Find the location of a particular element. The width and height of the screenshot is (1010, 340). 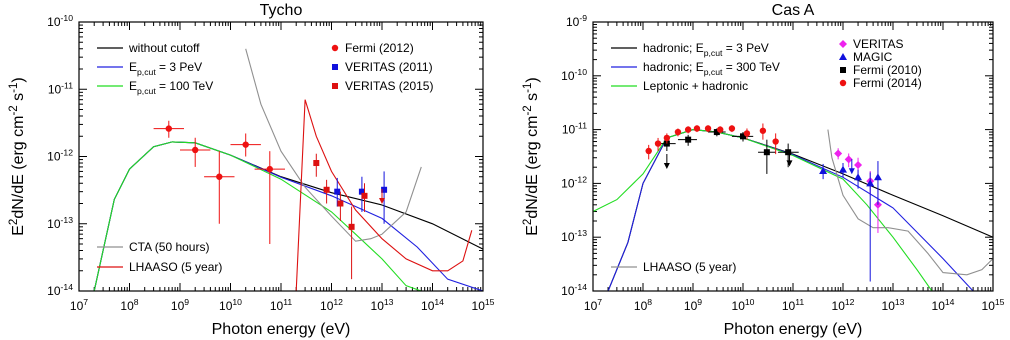

x-tick-label: 10¹⁰ is located at coordinates (743, 305).